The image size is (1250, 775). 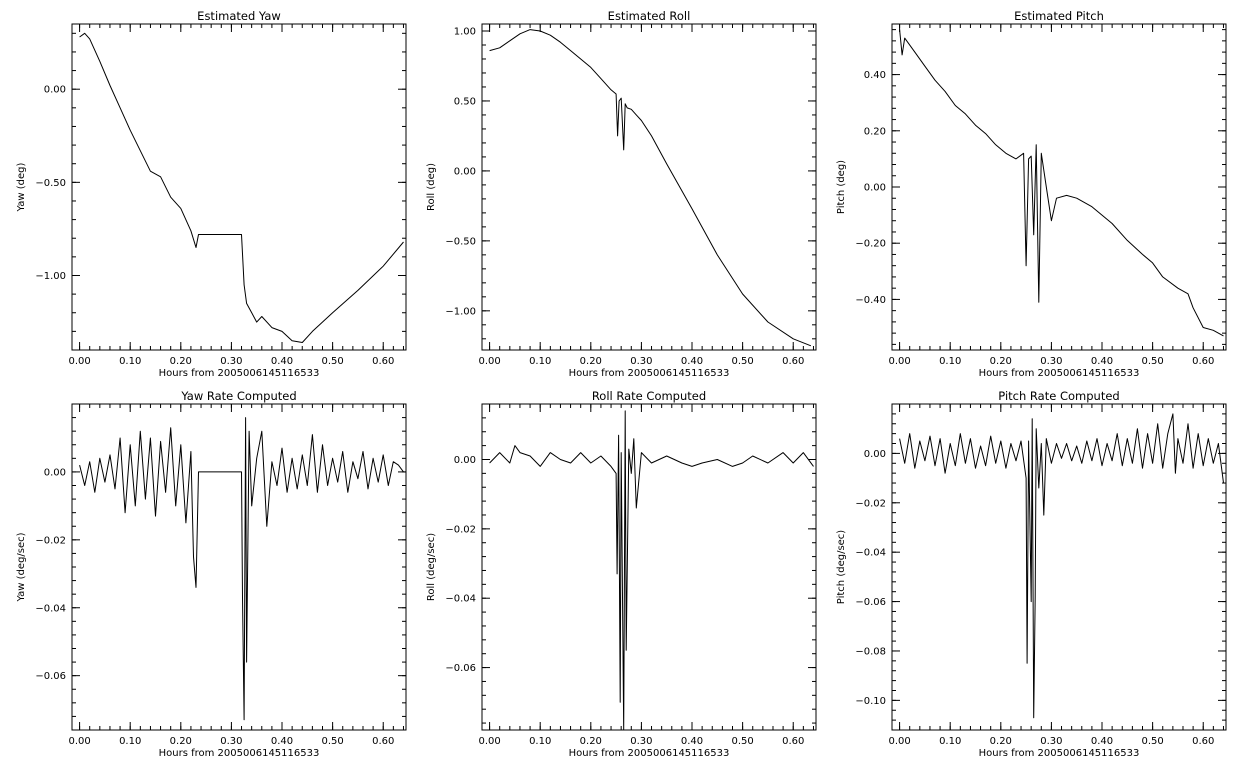 What do you see at coordinates (1102, 741) in the screenshot?
I see `pitch-rate-x-tick-label: 0.40` at bounding box center [1102, 741].